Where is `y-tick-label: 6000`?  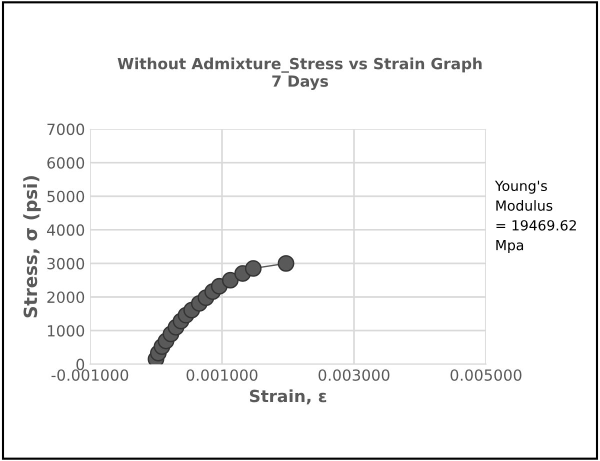 y-tick-label: 6000 is located at coordinates (65, 163).